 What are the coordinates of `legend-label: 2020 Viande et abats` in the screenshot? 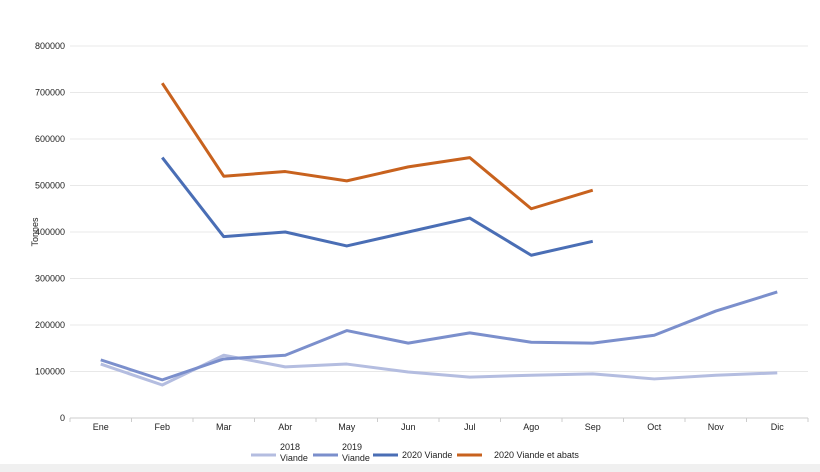 It's located at (536, 455).